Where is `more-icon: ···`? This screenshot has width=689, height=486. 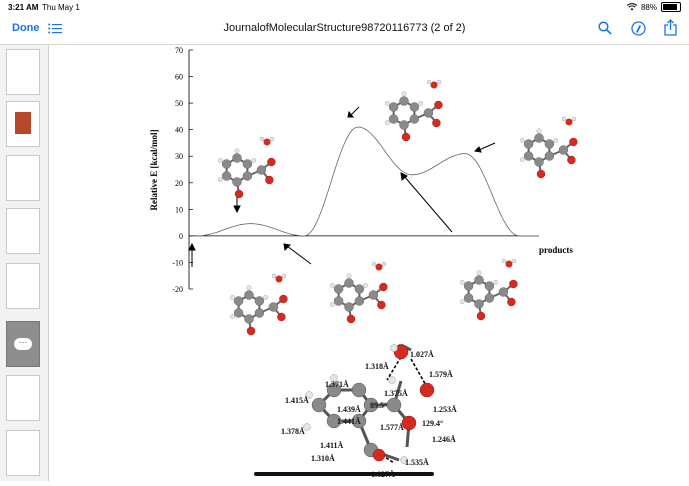
more-icon: ··· is located at coordinates (23, 344).